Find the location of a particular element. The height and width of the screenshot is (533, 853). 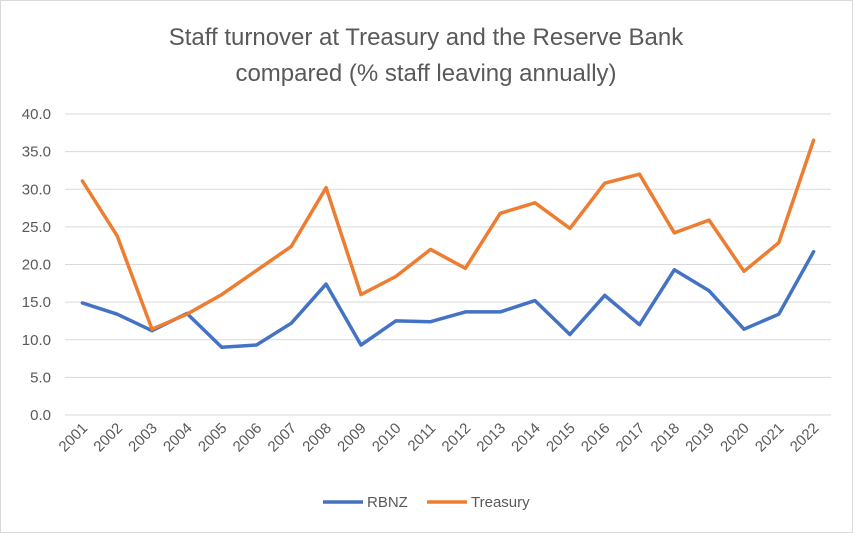

x-tick-label: 2009 is located at coordinates (352, 438).